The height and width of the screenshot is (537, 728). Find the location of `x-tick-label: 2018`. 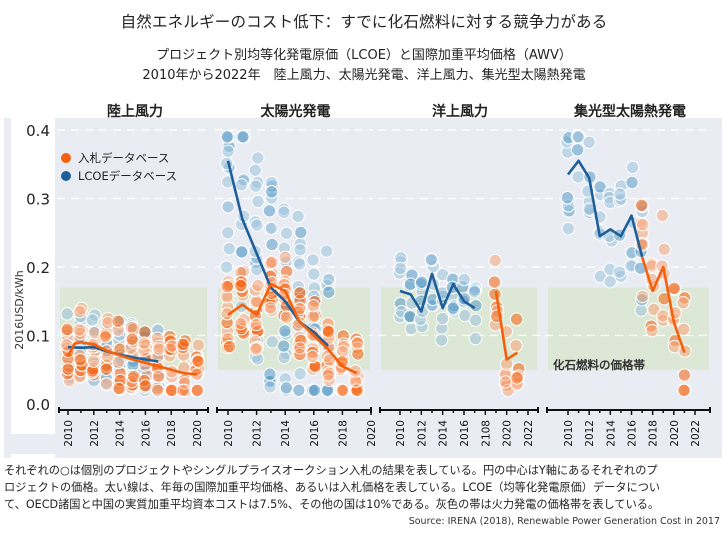

x-tick-label: 2018 is located at coordinates (343, 433).